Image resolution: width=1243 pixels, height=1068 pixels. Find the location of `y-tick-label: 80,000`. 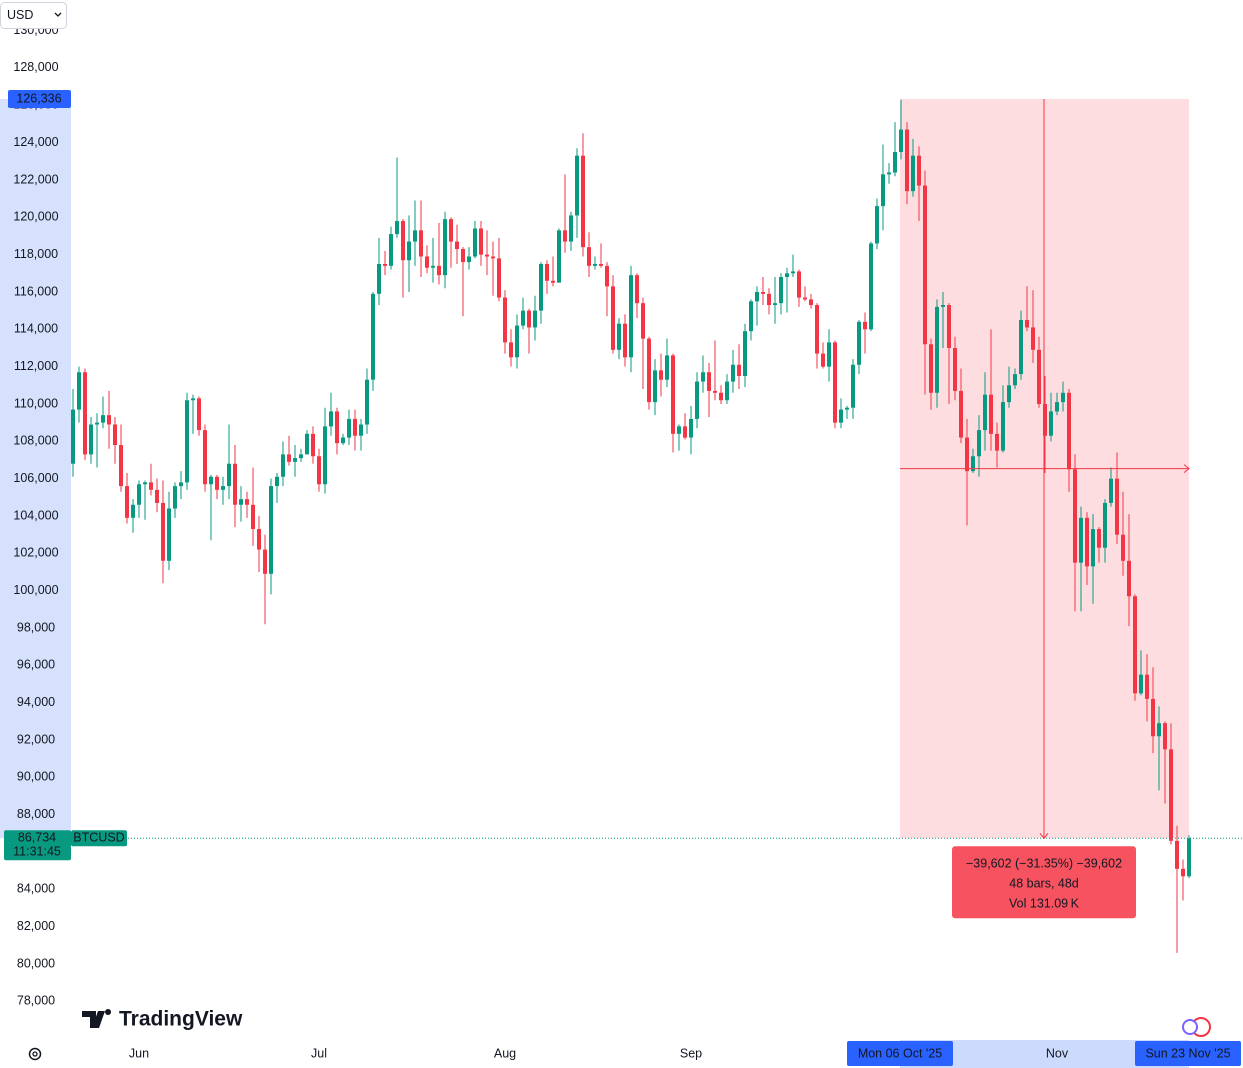

y-tick-label: 80,000 is located at coordinates (36, 963).